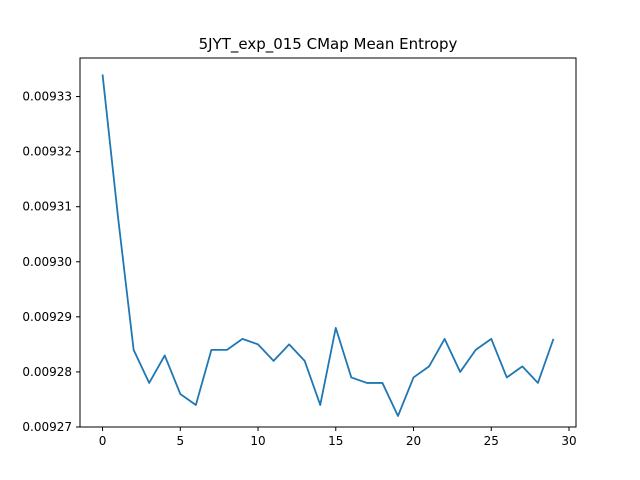 The width and height of the screenshot is (640, 480). What do you see at coordinates (180, 441) in the screenshot?
I see `x-tick-label: 5` at bounding box center [180, 441].